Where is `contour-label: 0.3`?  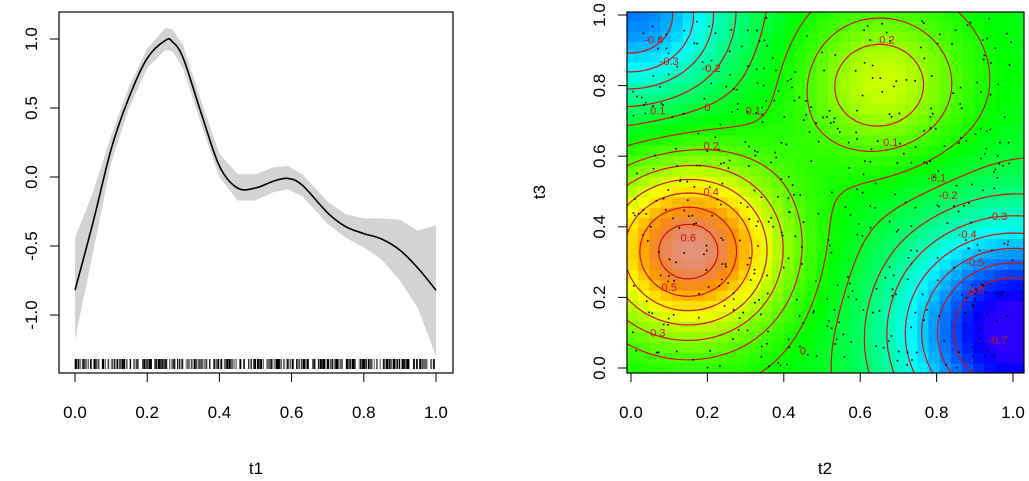 contour-label: 0.3 is located at coordinates (657, 334).